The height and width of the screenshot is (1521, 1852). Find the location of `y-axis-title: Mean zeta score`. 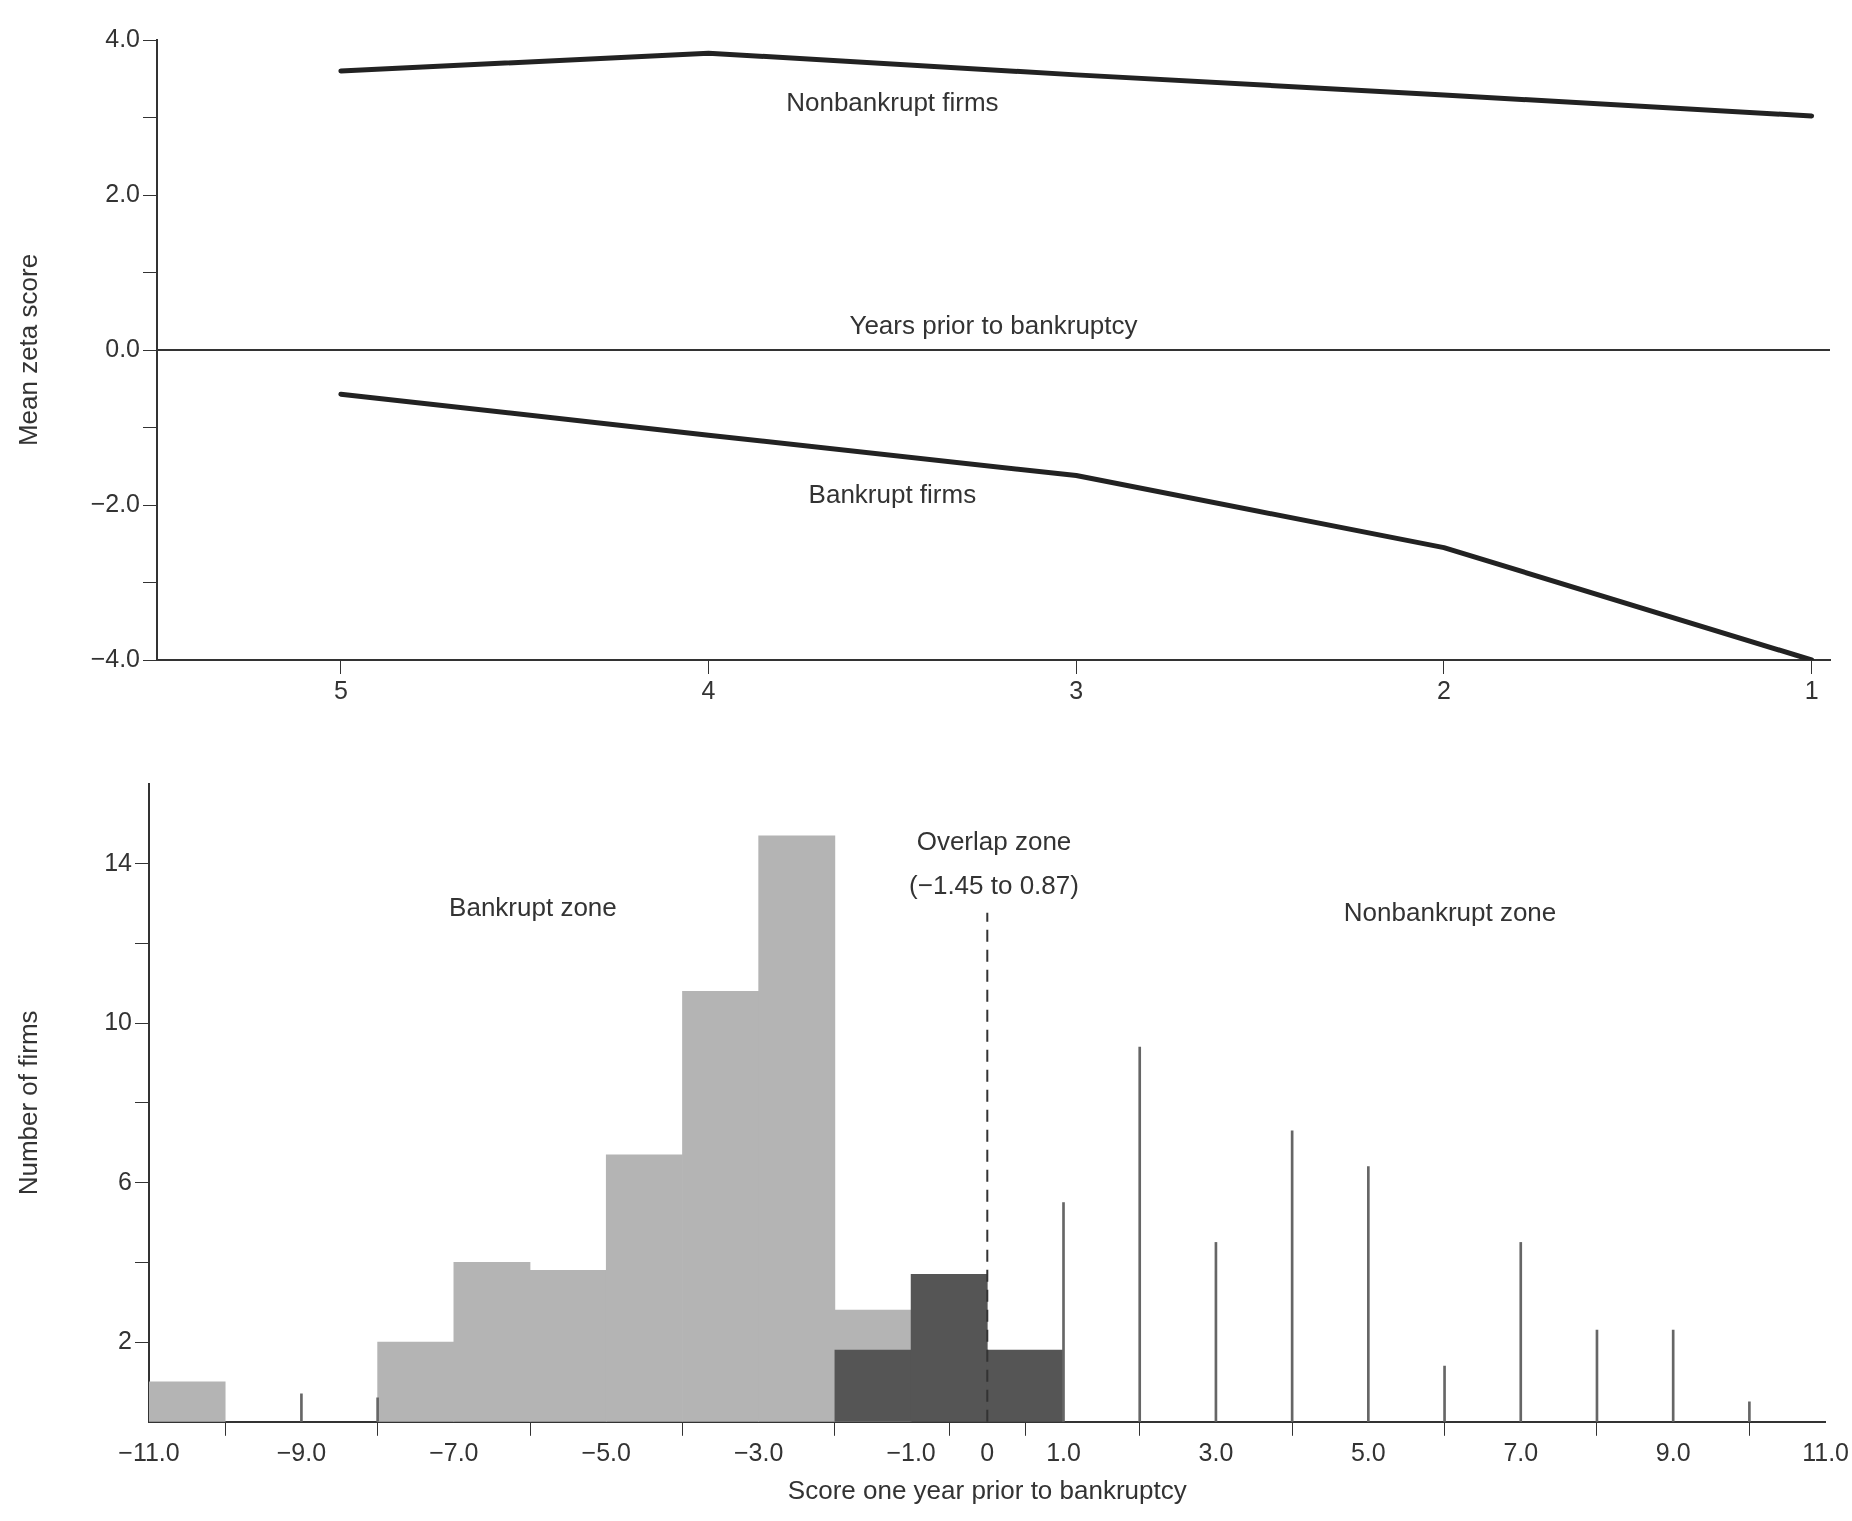

y-axis-title: Mean zeta score is located at coordinates (27, 350).